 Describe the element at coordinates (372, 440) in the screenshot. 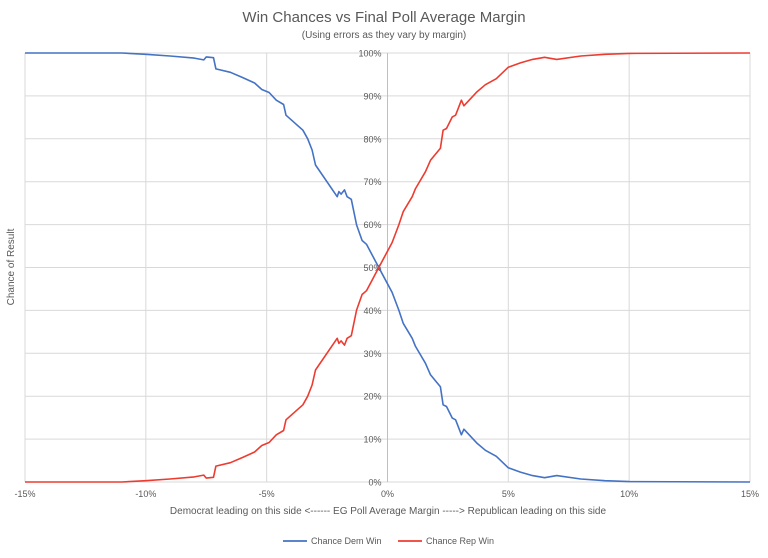

I see `y-tick-label: 10%` at that location.